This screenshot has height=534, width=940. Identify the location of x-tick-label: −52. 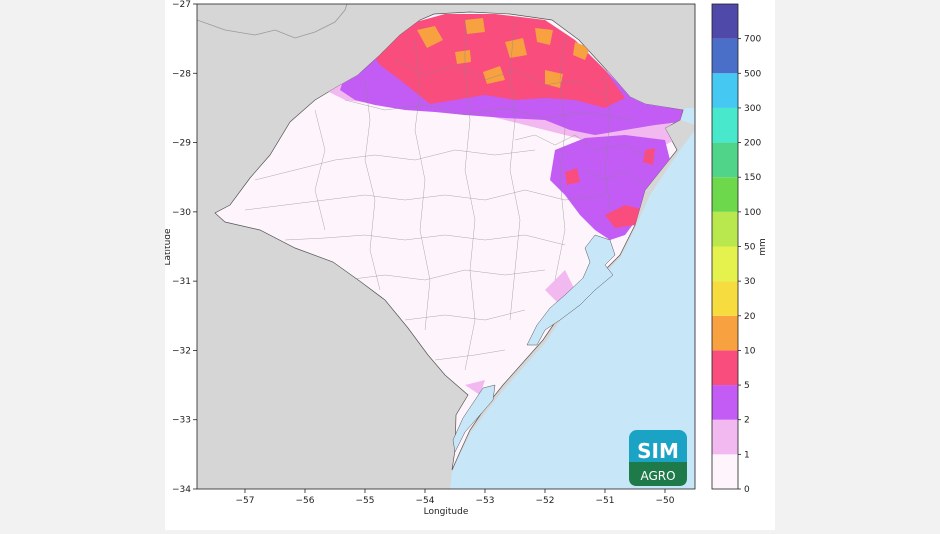
(545, 501).